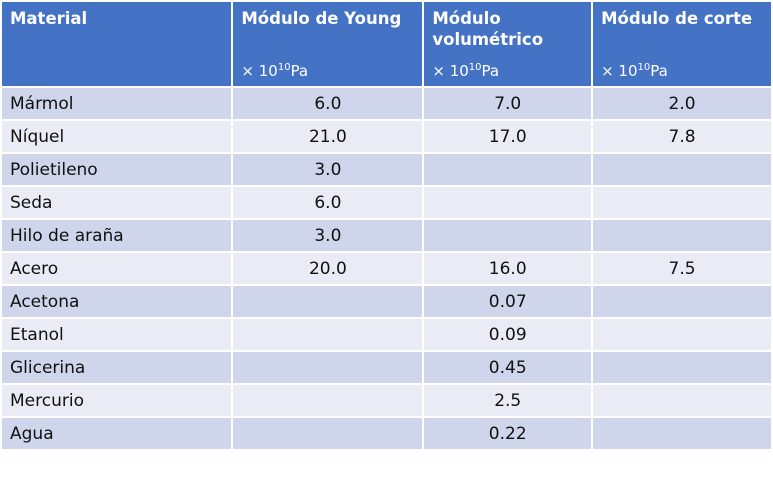 The image size is (773, 477). What do you see at coordinates (634, 71) in the screenshot?
I see `shear-unit: × 1010Pa` at bounding box center [634, 71].